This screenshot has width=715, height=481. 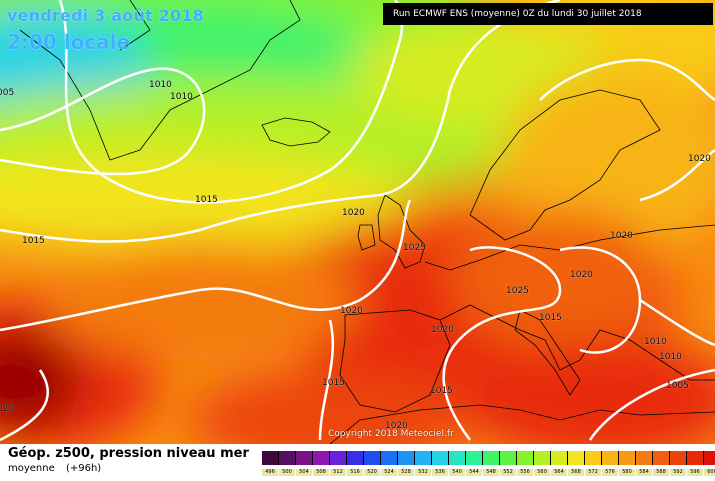 I want to click on isobar-label: 1005, so click(x=677, y=386).